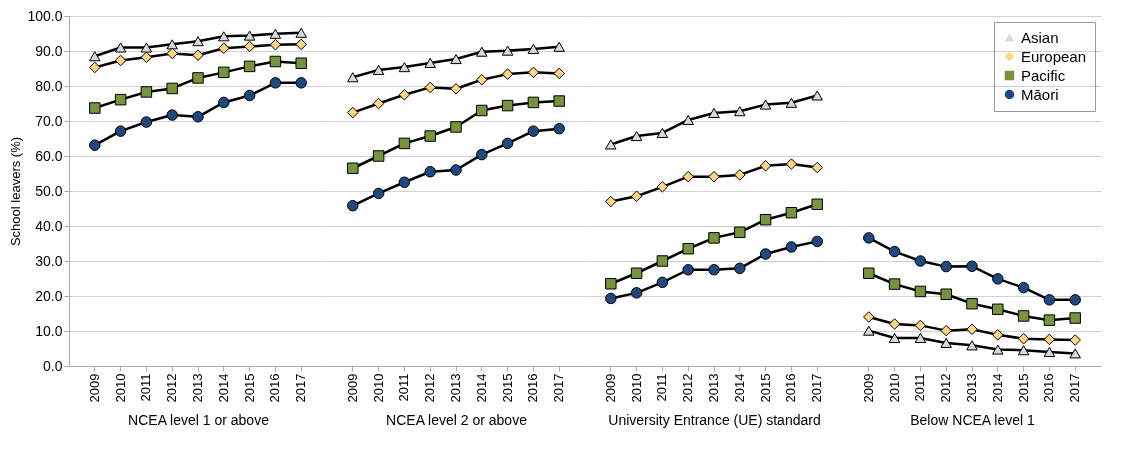 The height and width of the screenshot is (452, 1148). Describe the element at coordinates (16, 191) in the screenshot. I see `y-axis-title: School leavers (%)` at that location.